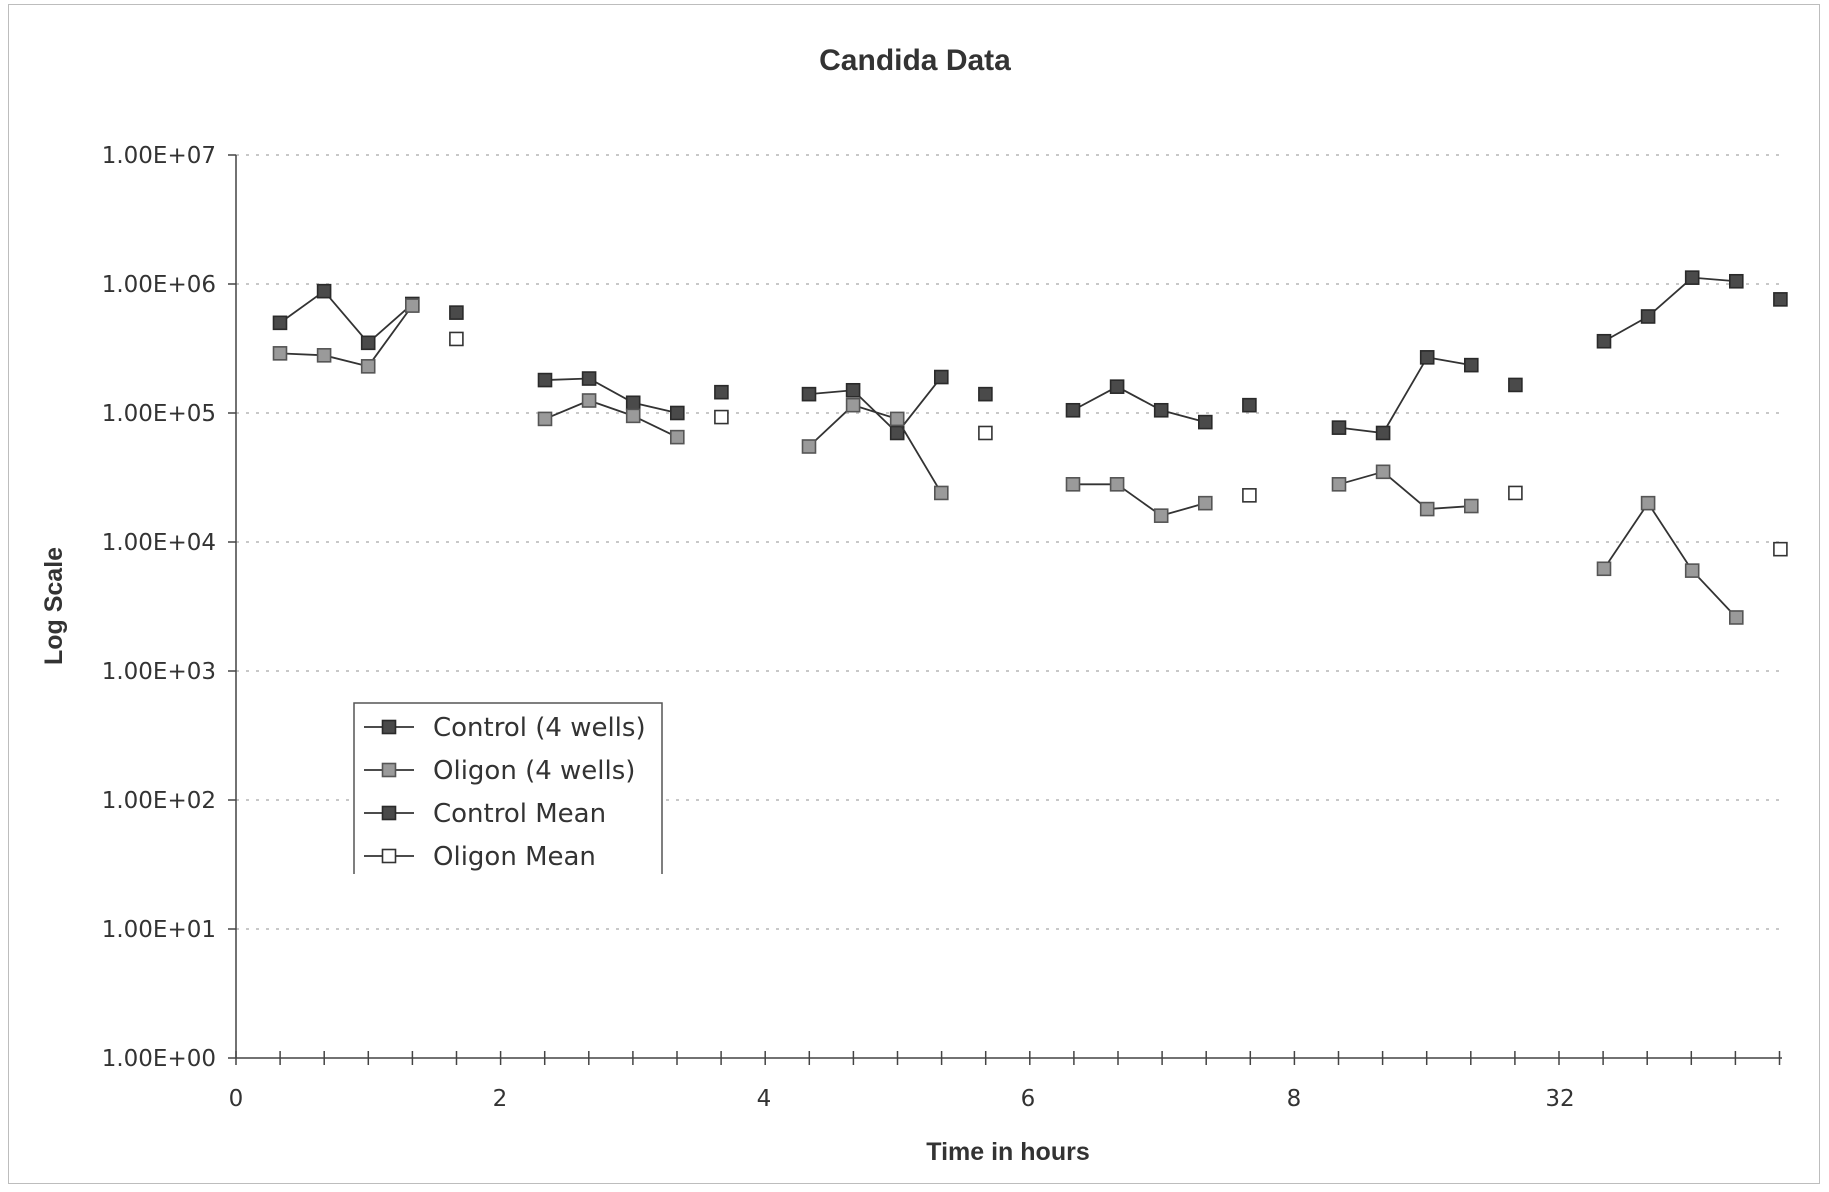 Image resolution: width=1829 pixels, height=1192 pixels. Describe the element at coordinates (539, 728) in the screenshot. I see `legend-label: Control (4 wells)` at that location.